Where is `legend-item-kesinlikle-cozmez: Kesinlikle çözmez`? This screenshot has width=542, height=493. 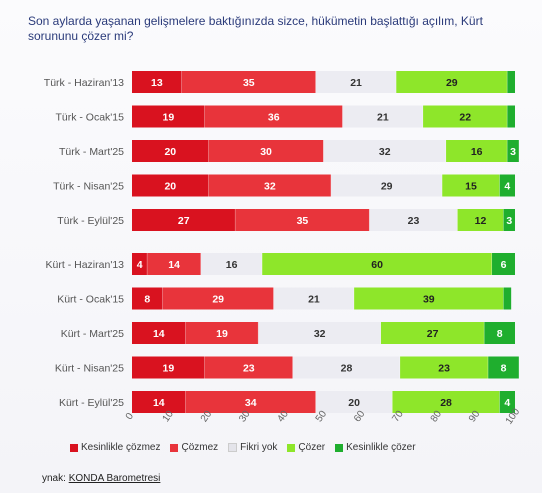
legend-item-kesinlikle-cozmez: Kesinlikle çözmez is located at coordinates (115, 447).